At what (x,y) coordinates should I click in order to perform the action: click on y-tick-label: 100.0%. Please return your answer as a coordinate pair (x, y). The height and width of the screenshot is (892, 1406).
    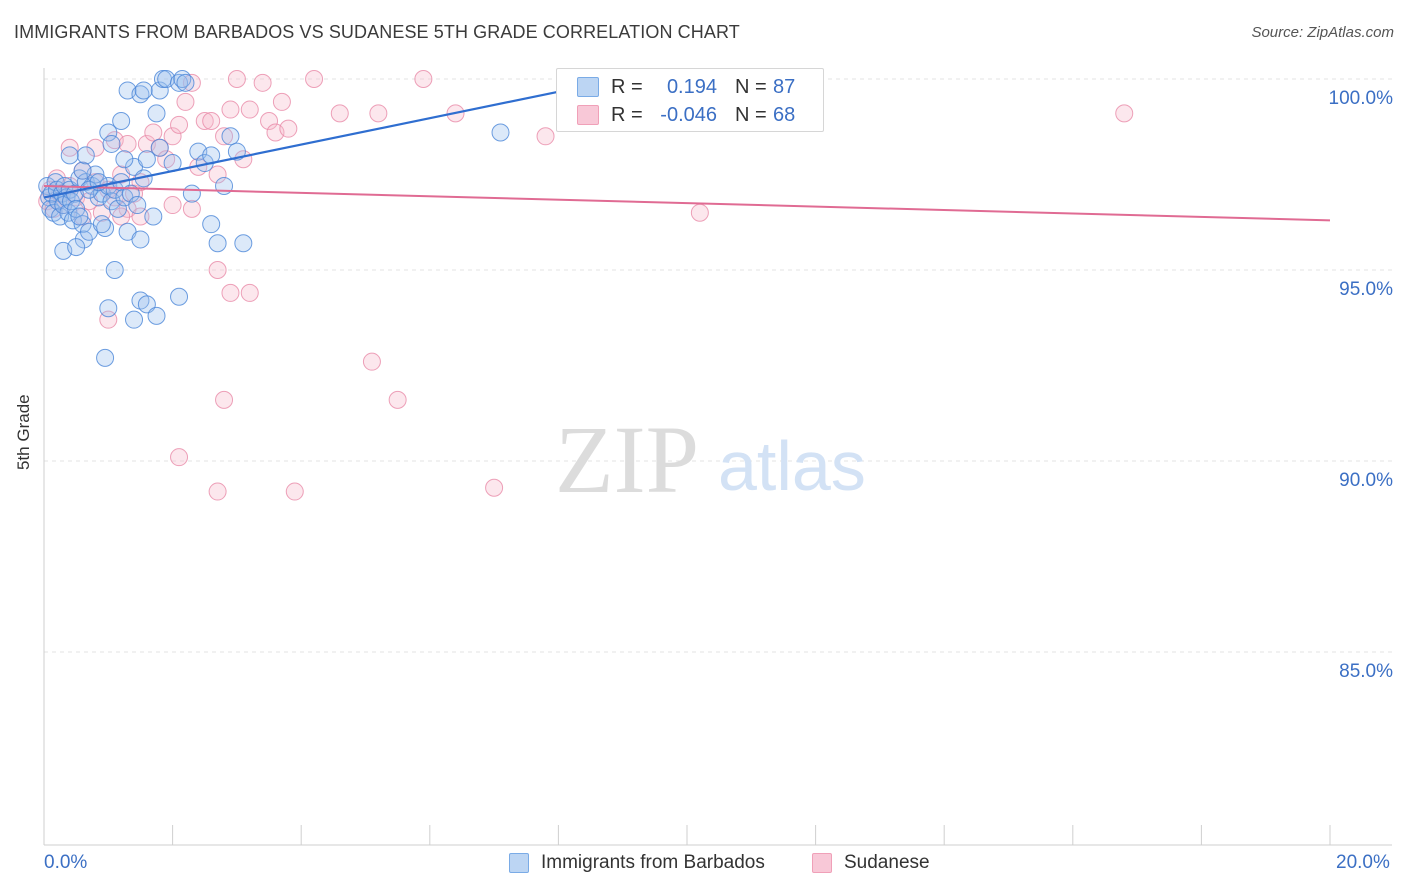
    Looking at the image, I should click on (1361, 98).